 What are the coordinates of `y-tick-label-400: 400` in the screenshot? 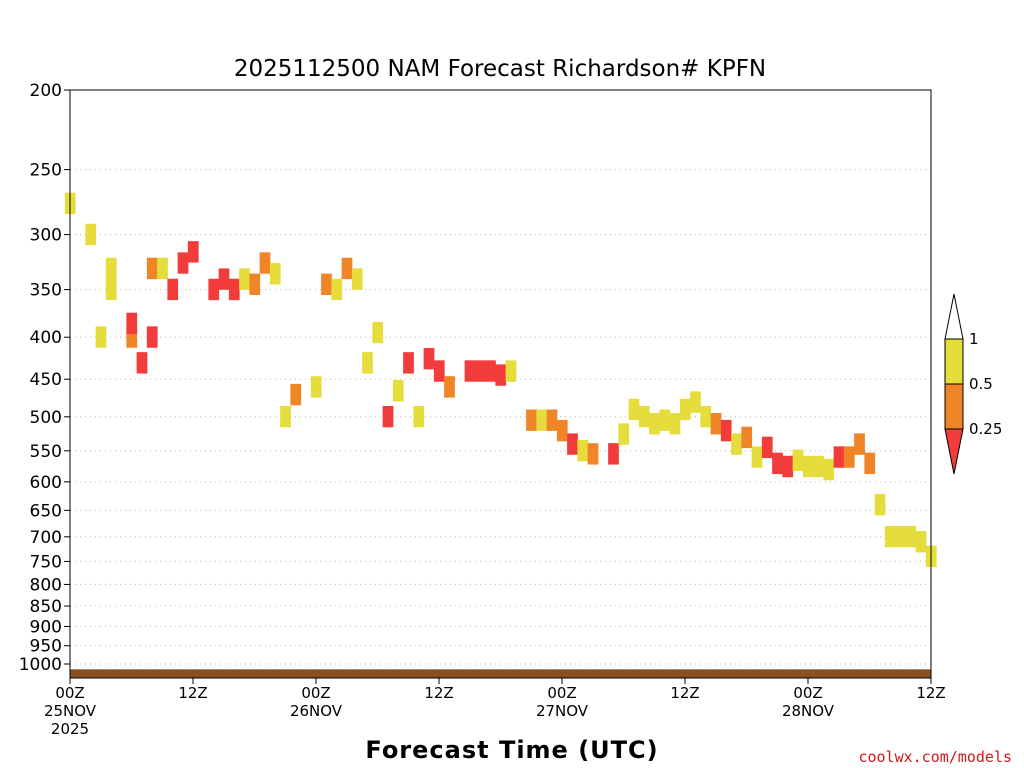 It's located at (46, 338).